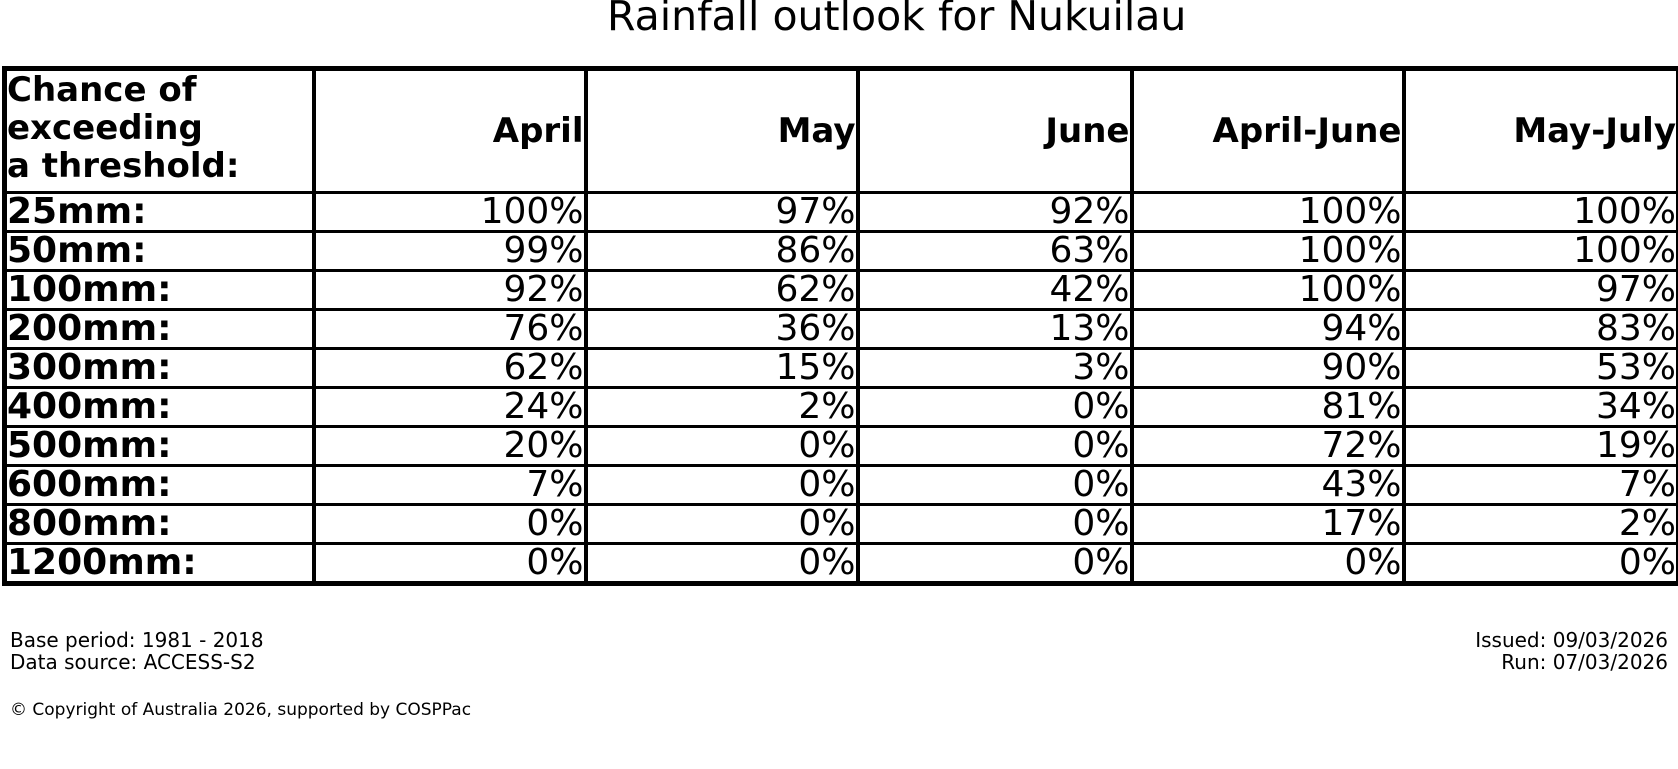  I want to click on value-cell: 86%, so click(721, 251).